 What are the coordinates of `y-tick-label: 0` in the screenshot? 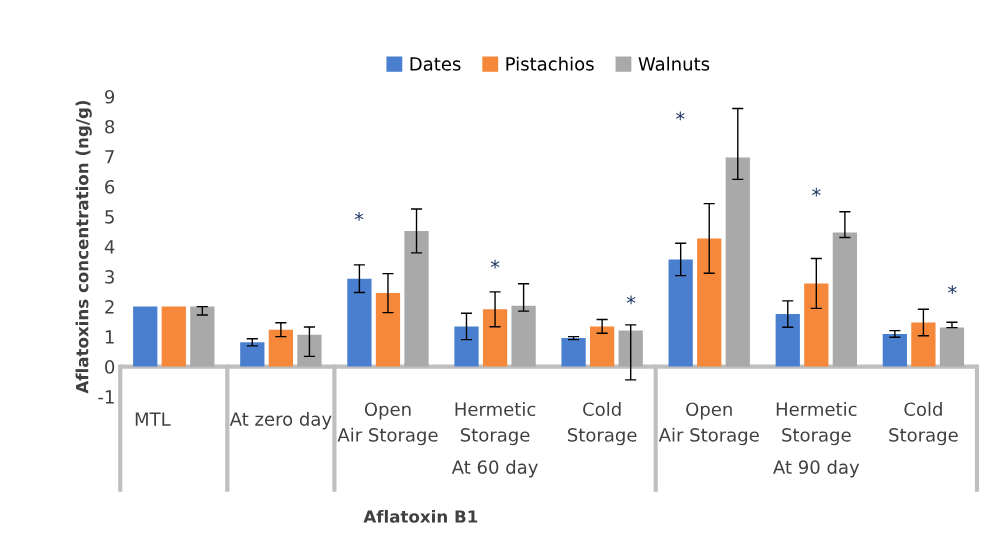 It's located at (110, 367).